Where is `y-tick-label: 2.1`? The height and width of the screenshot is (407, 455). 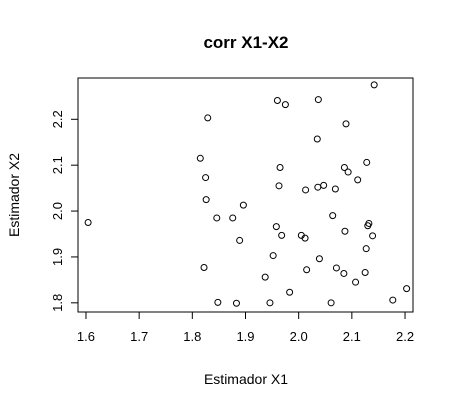
y-tick-label: 2.1 is located at coordinates (57, 165).